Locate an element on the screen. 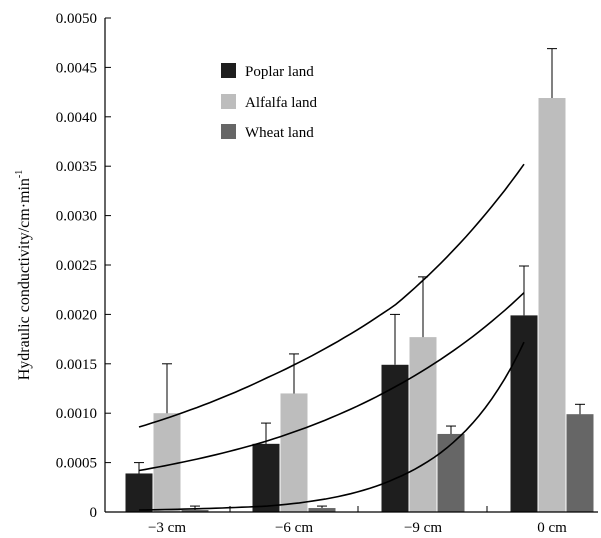 This screenshot has width=601, height=538. y-tick-label: 0.0020 is located at coordinates (76, 315).